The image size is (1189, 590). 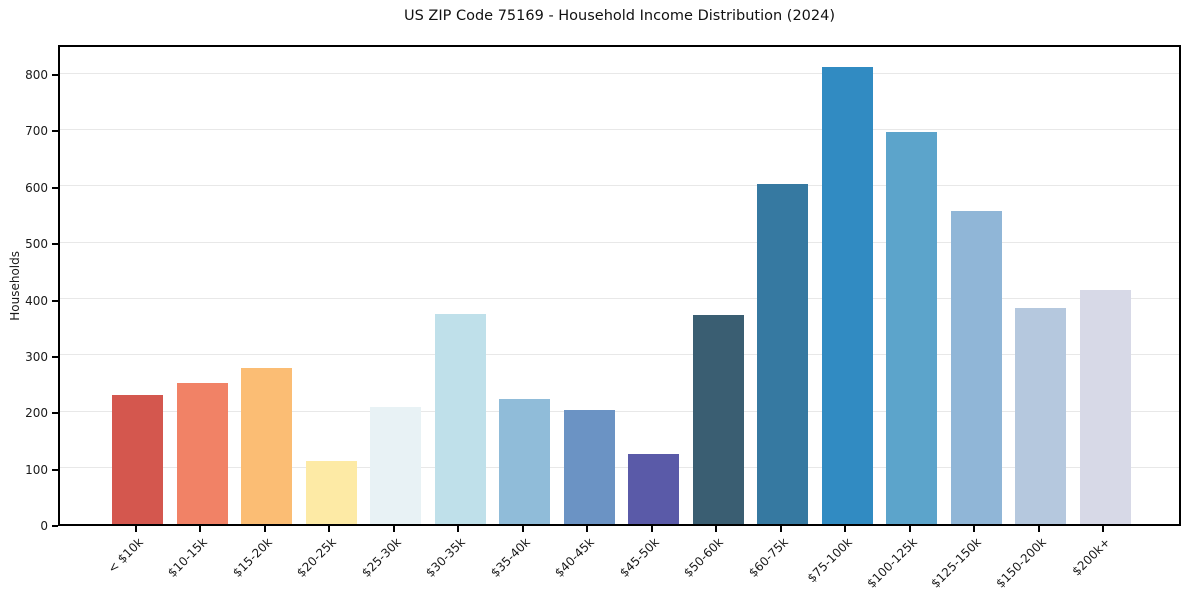 I want to click on y-tick-label-200: 200, so click(x=36, y=413).